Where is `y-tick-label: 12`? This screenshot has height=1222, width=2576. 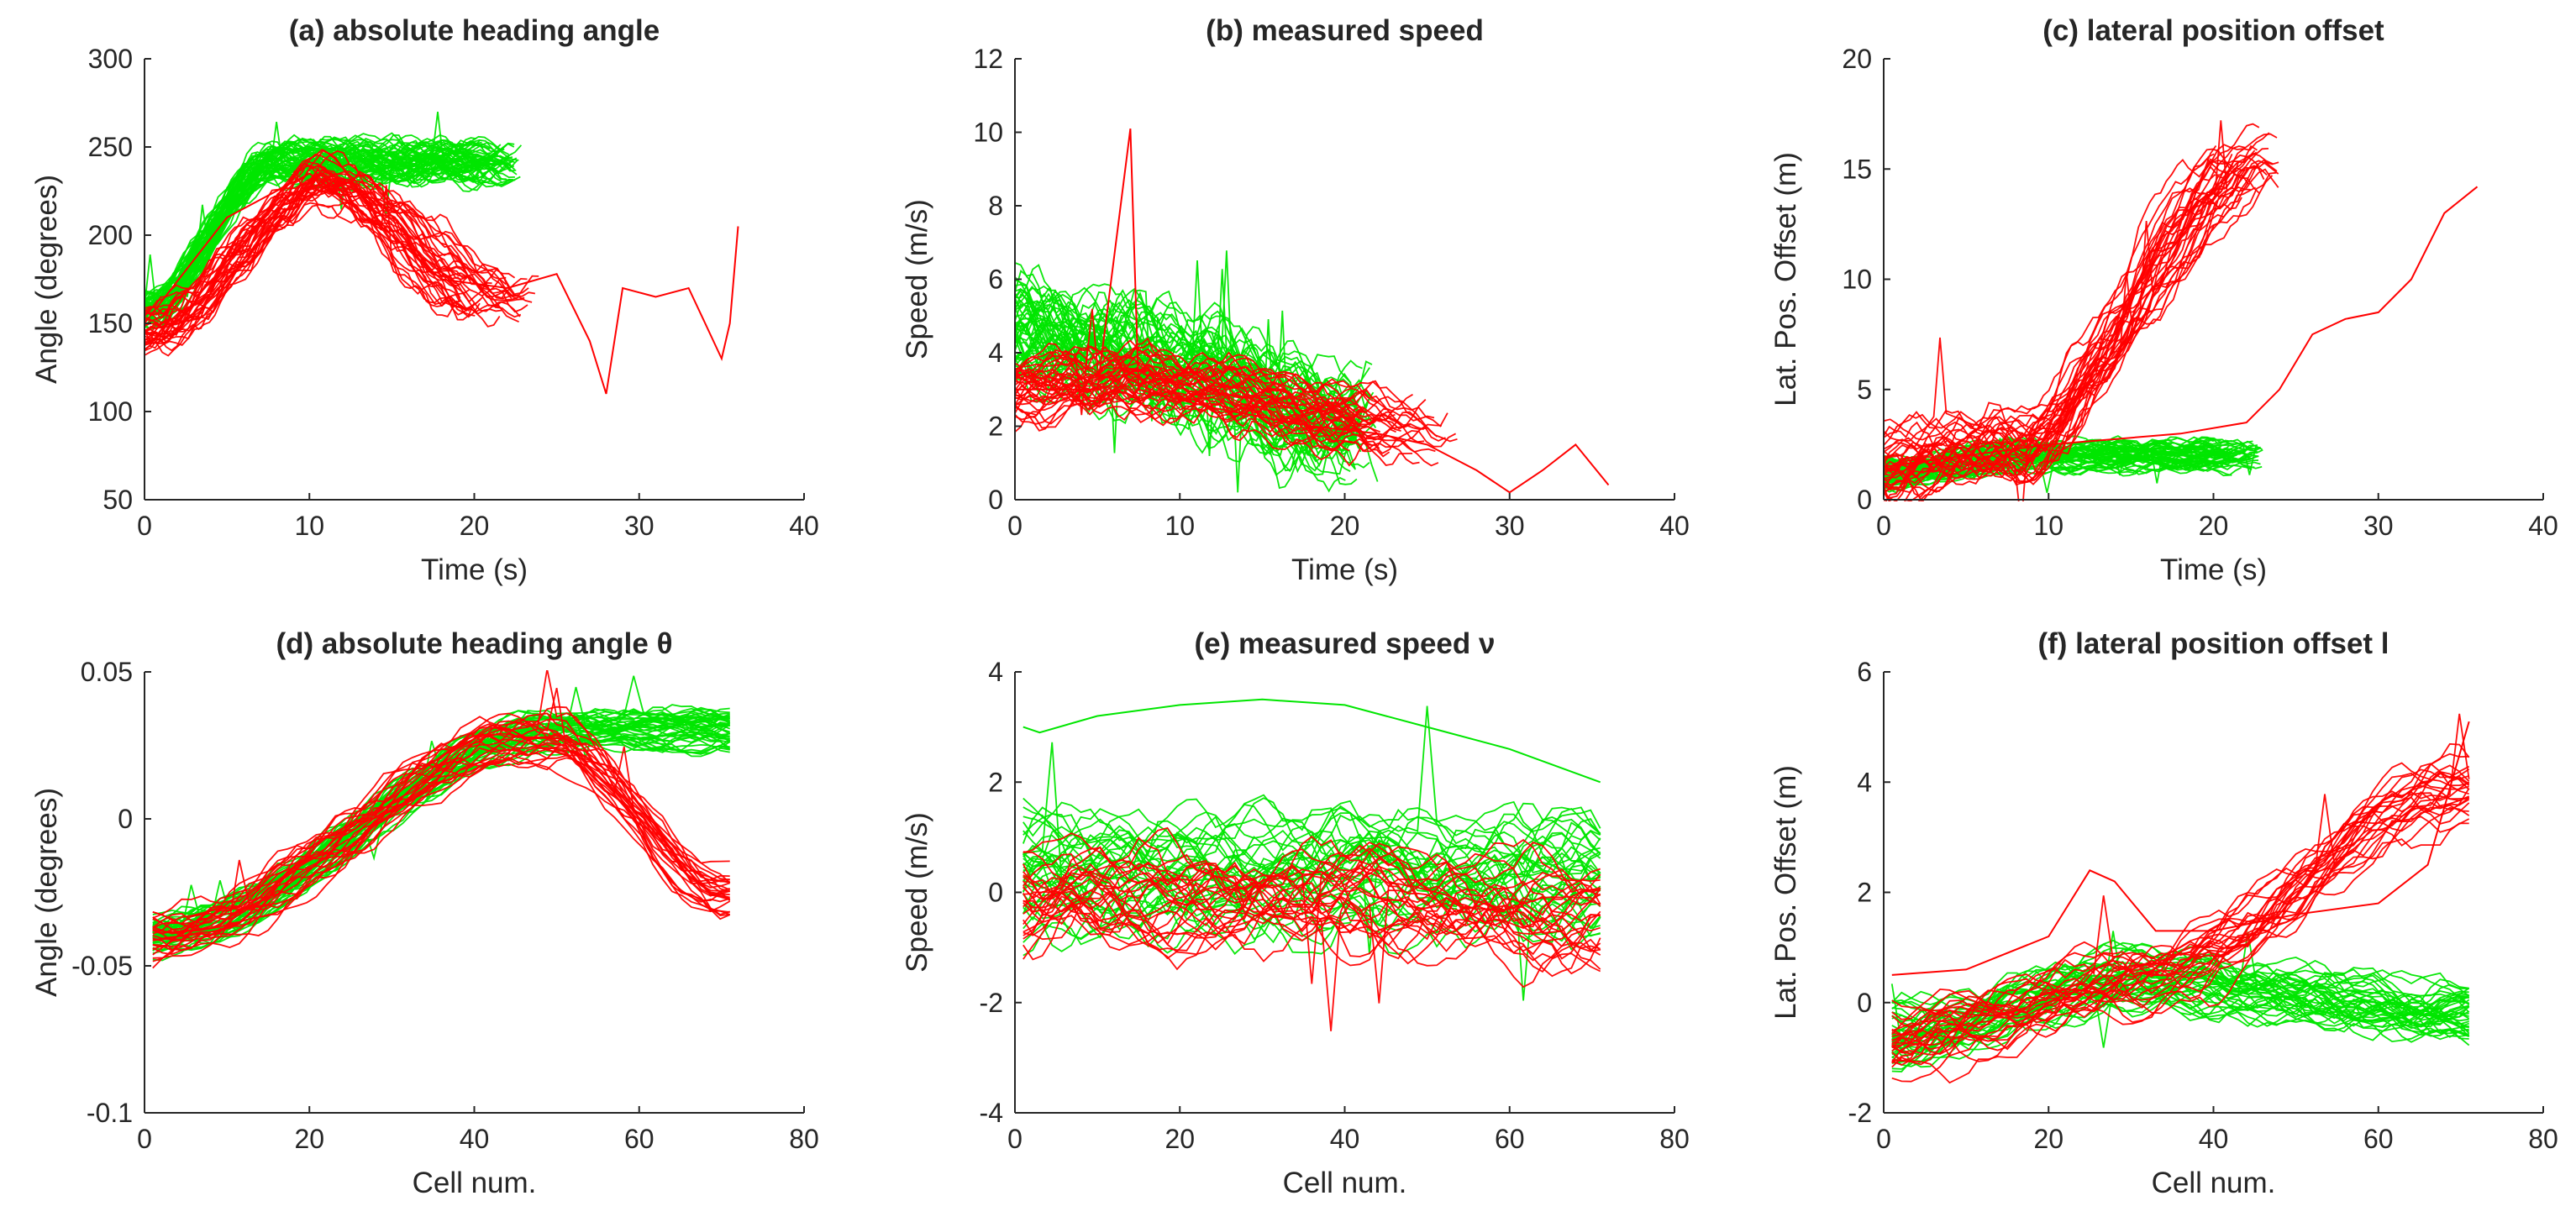 y-tick-label: 12 is located at coordinates (988, 59).